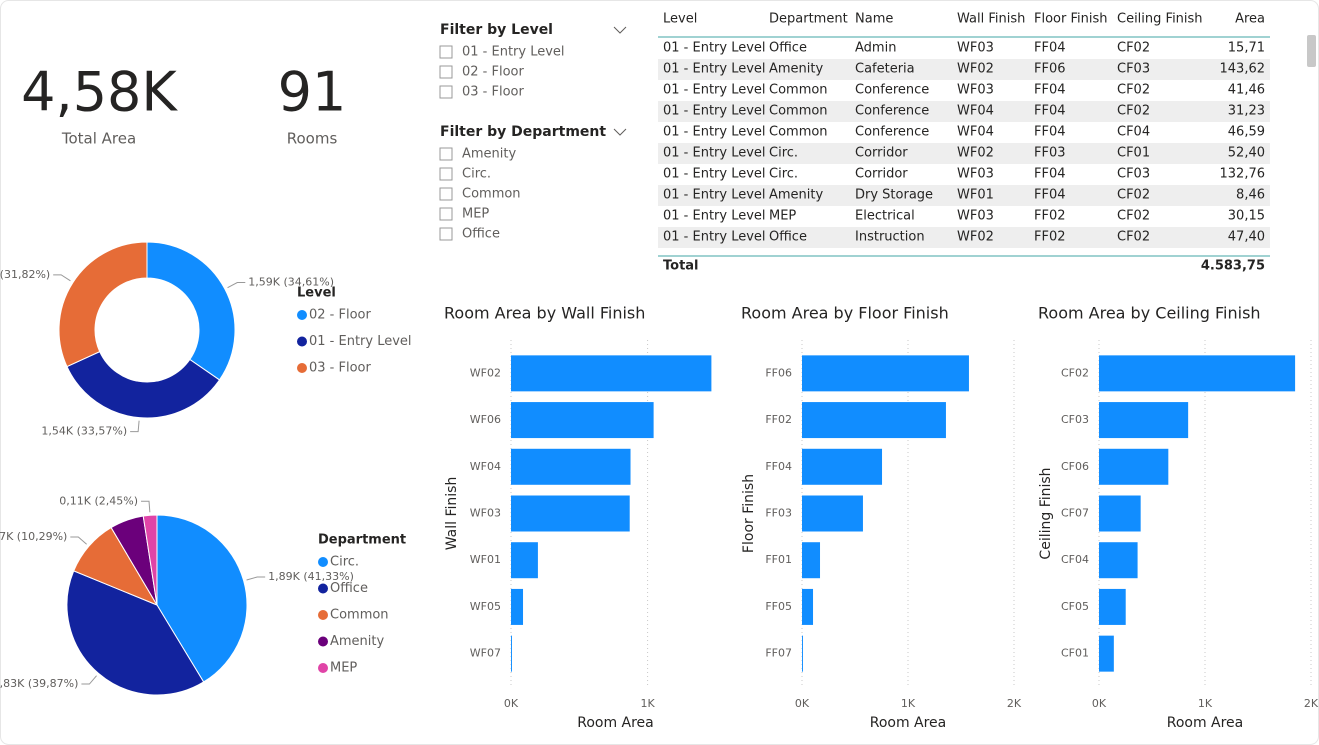  What do you see at coordinates (1243, 69) in the screenshot?
I see `table-cell: 143,62` at bounding box center [1243, 69].